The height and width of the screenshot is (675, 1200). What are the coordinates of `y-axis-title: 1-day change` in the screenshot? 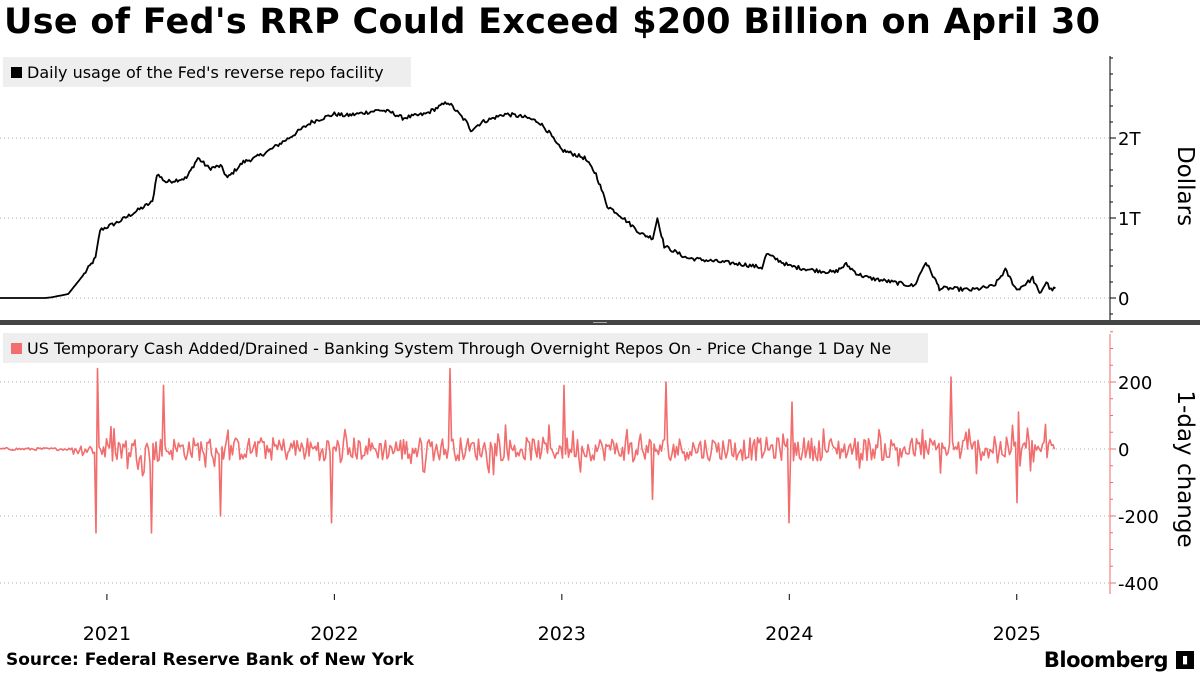 It's located at (1185, 468).